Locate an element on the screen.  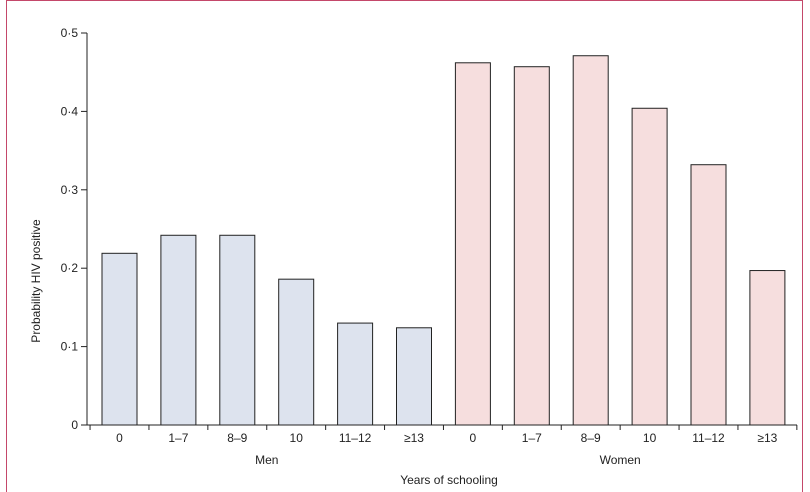
y-tick-label: 0·5 is located at coordinates (70, 33).